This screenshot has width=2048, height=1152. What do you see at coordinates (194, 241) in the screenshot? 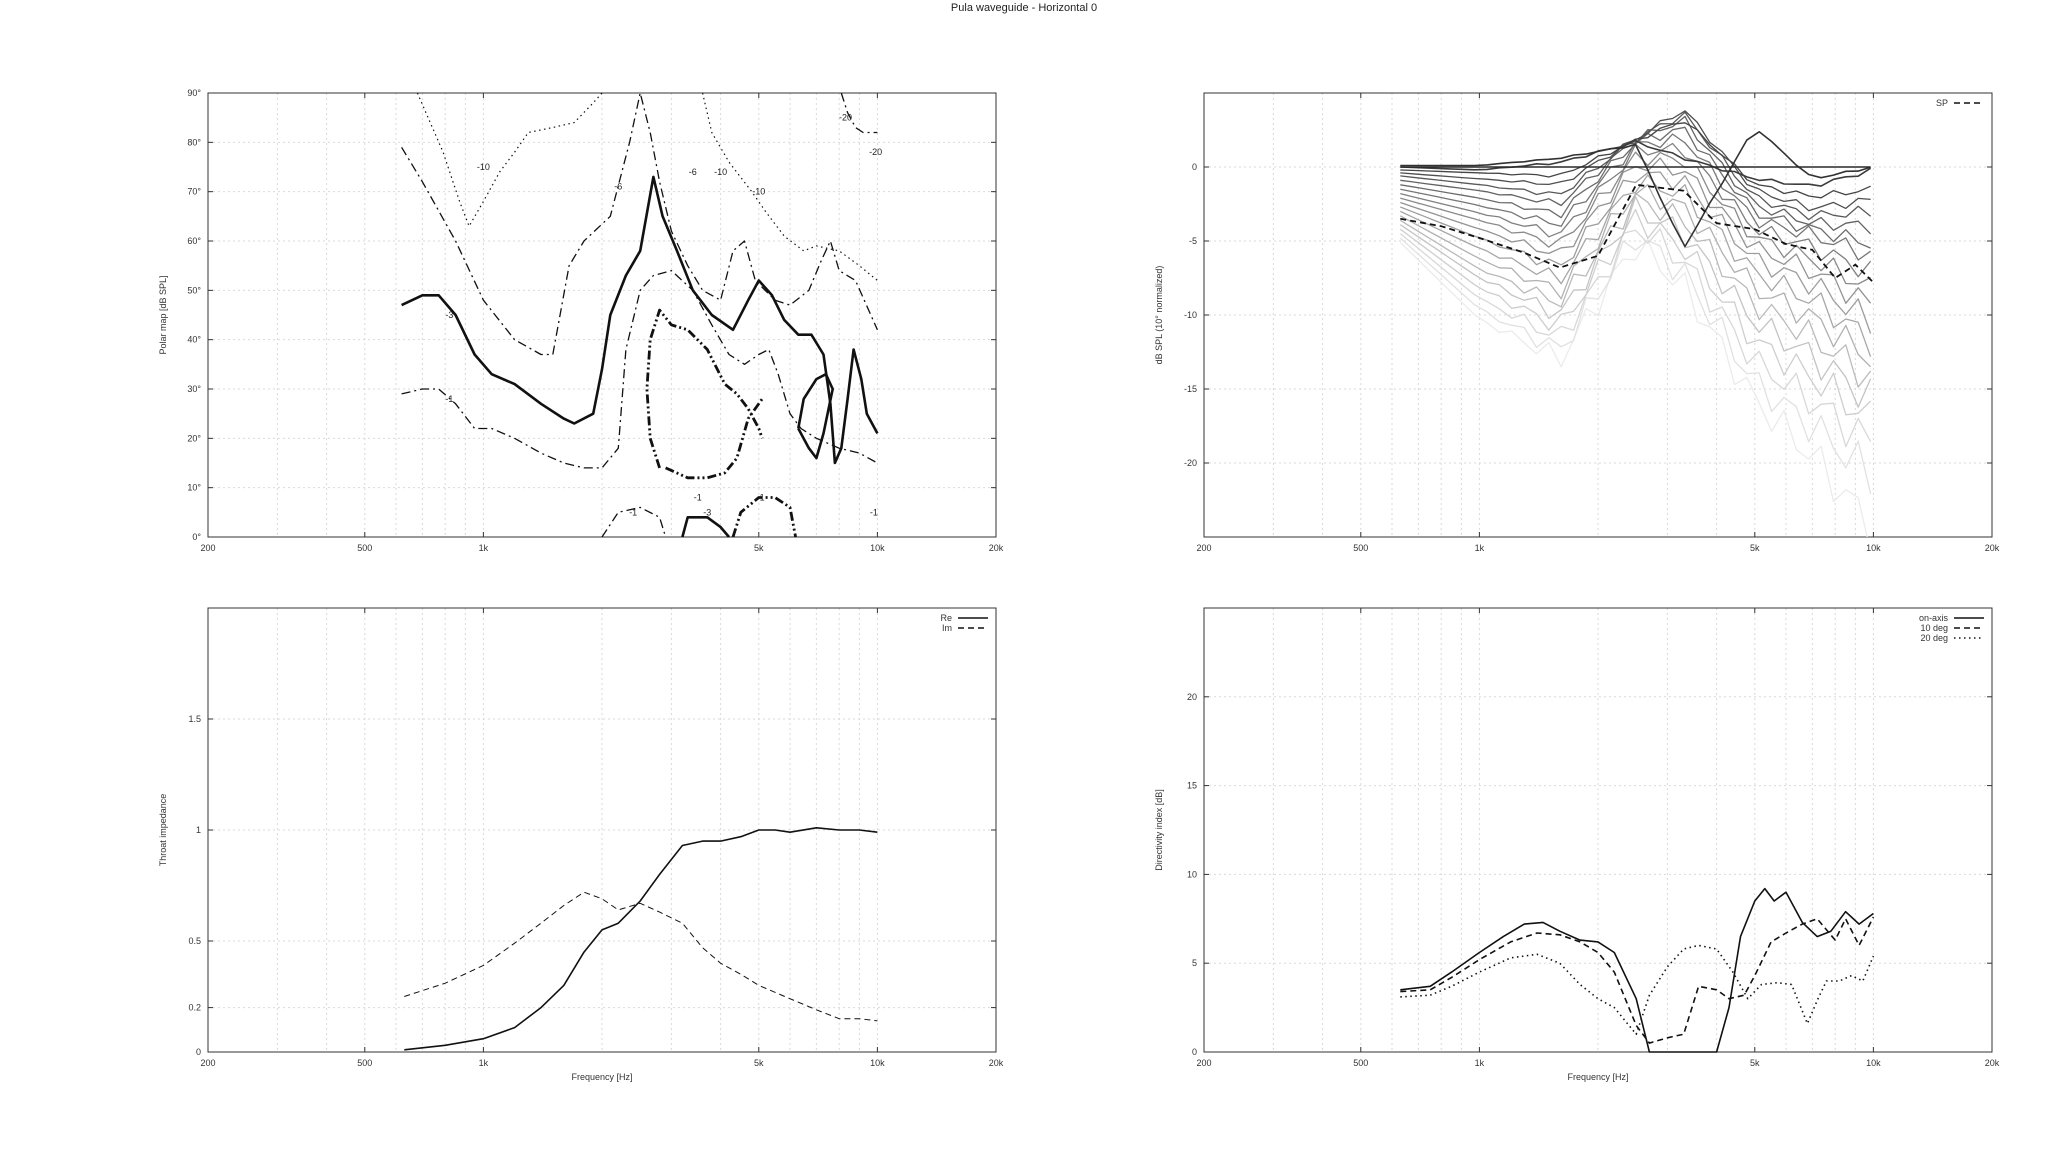
I see `y-tick-label: 60°` at bounding box center [194, 241].